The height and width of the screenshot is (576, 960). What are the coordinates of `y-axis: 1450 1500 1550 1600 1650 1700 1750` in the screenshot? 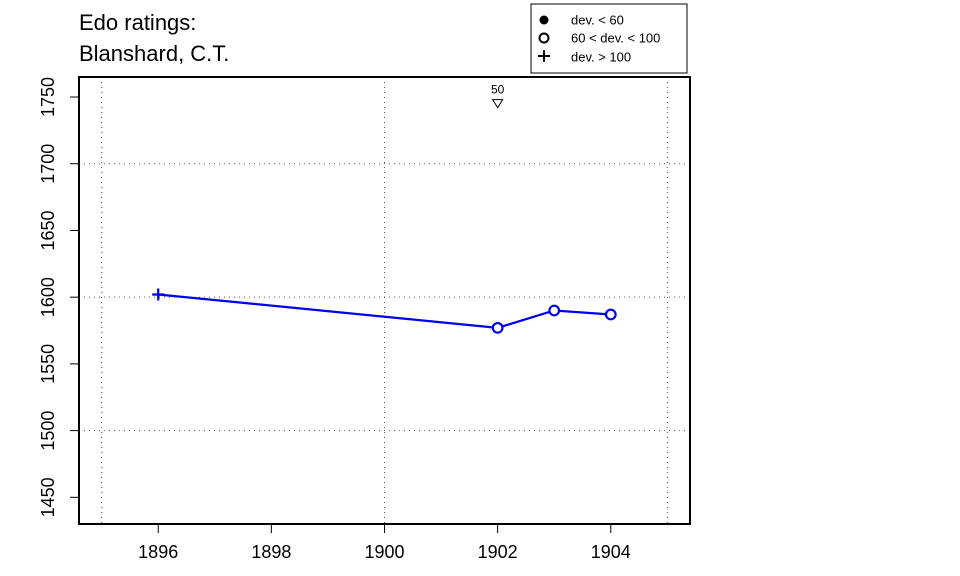 It's located at (58, 297).